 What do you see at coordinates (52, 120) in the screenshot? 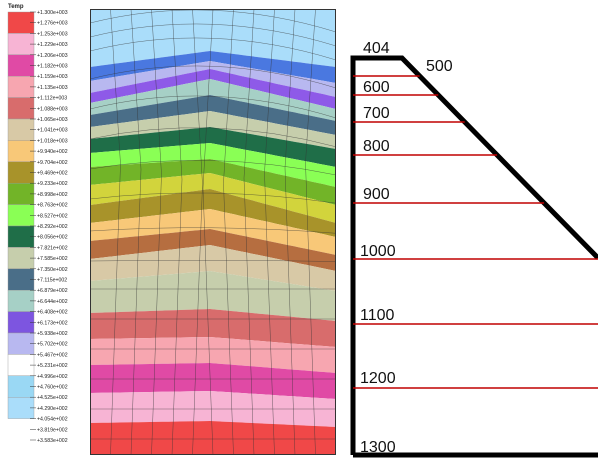
I see `legend-label: +1.065e+003` at bounding box center [52, 120].